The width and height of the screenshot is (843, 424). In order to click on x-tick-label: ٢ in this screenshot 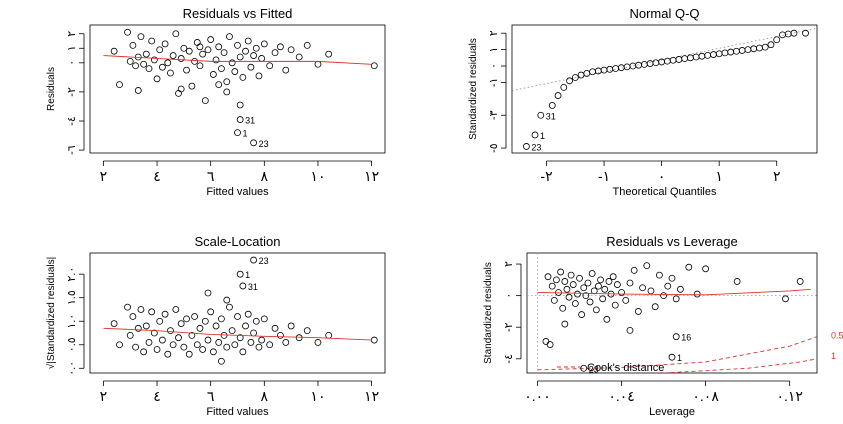, I will do `click(104, 396)`.